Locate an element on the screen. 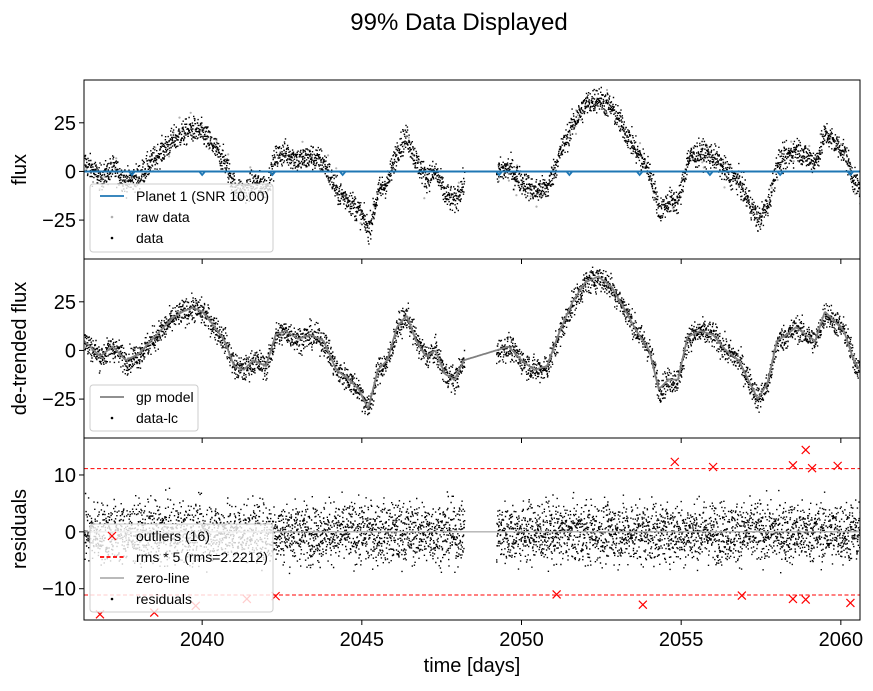 The height and width of the screenshot is (691, 873). legend-label: rms * 5 (rms=2.2212) is located at coordinates (202, 557).